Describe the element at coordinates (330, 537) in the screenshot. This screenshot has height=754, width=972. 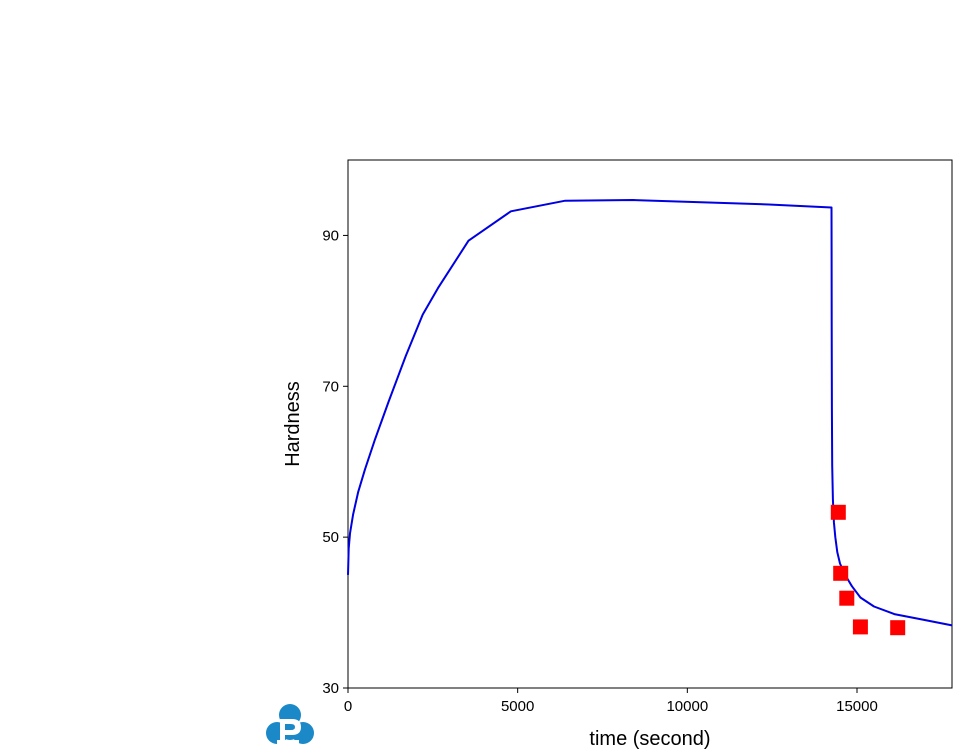
I see `y-tick-label: 50` at that location.